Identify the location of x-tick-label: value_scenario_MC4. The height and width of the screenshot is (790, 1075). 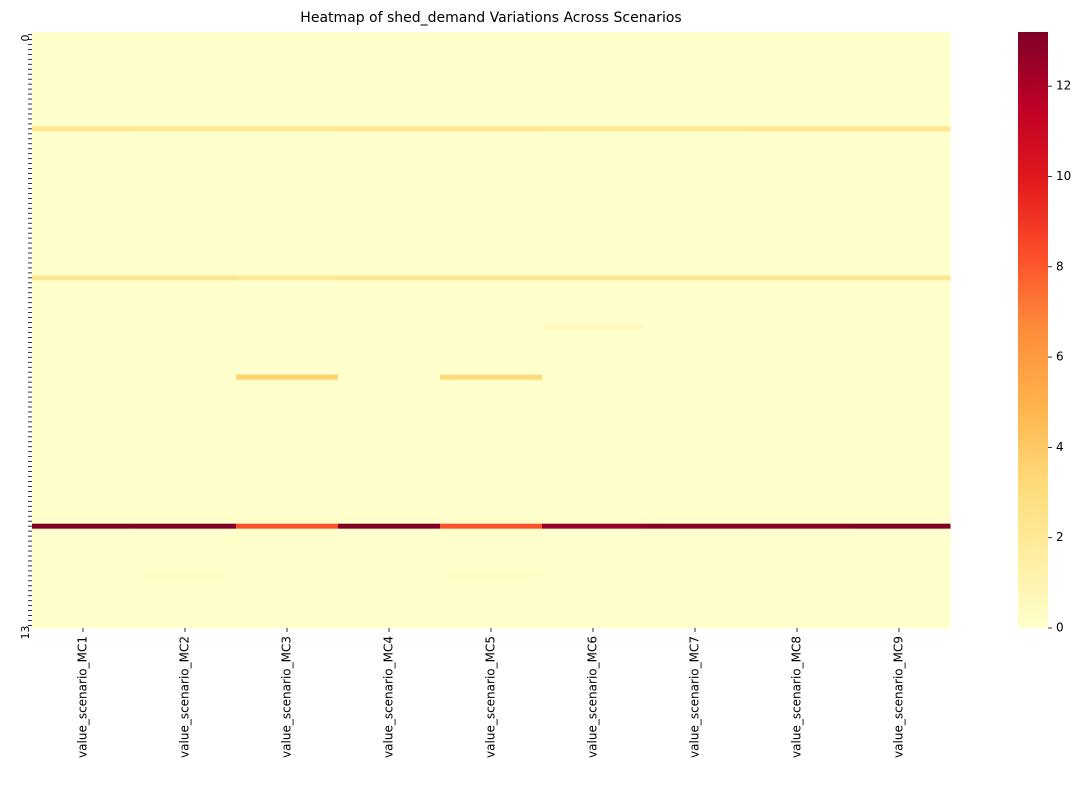
(389, 697).